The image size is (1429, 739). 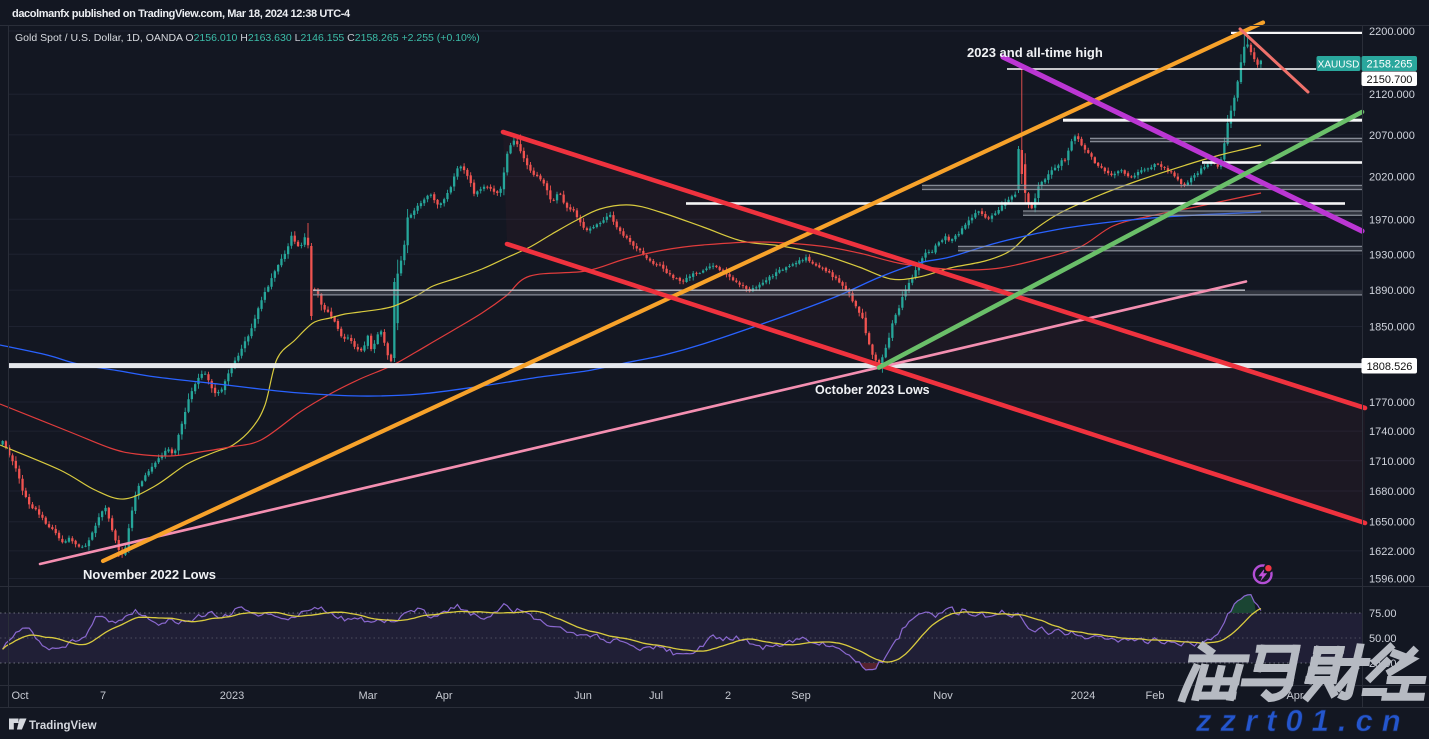 I want to click on svg-text: Feb, so click(x=1155, y=696).